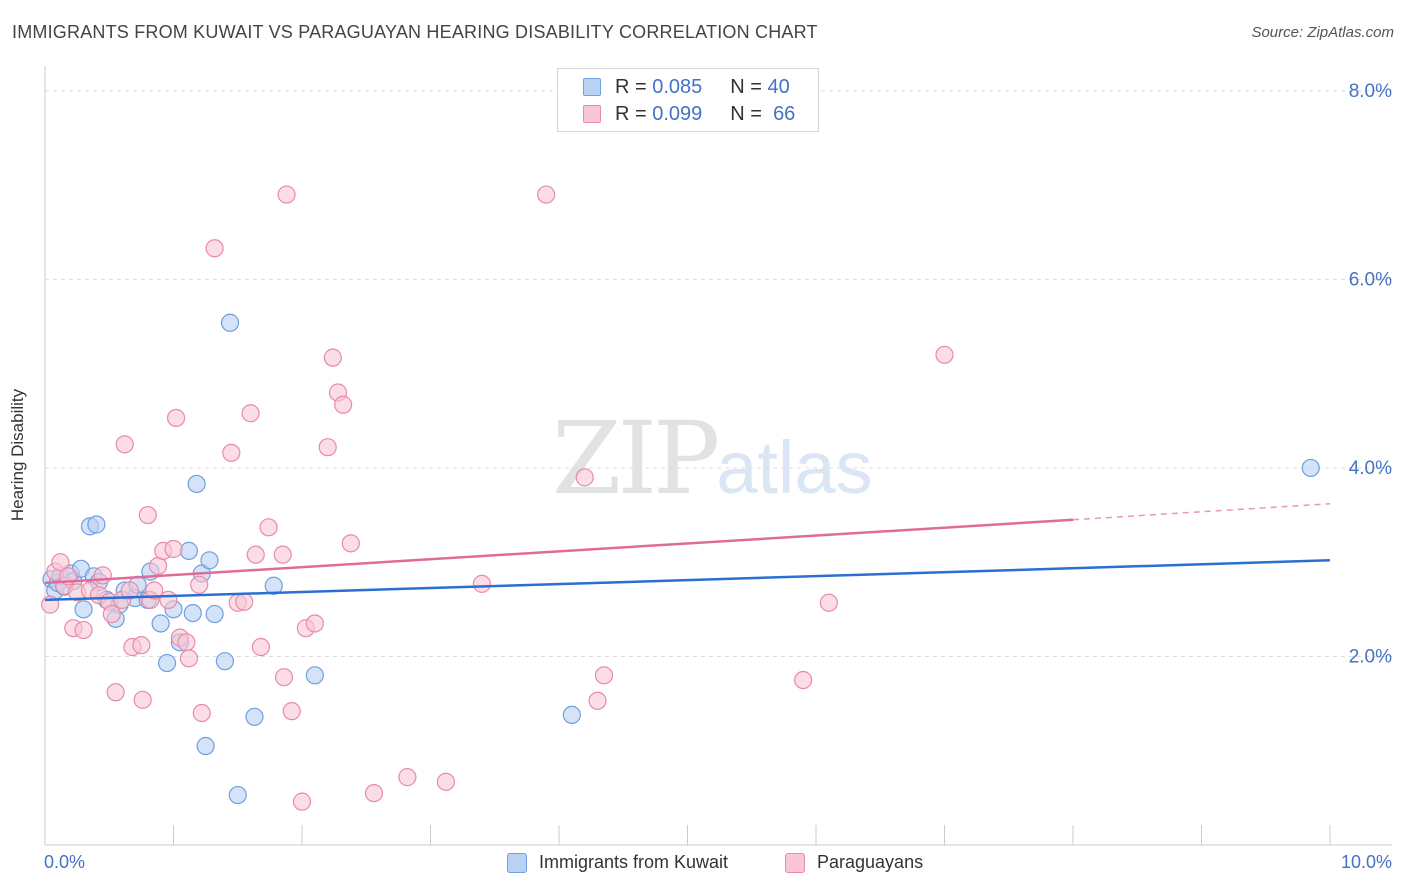 The image size is (1406, 892). Describe the element at coordinates (778, 86) in the screenshot. I see `kuwait-n-value: 40` at that location.